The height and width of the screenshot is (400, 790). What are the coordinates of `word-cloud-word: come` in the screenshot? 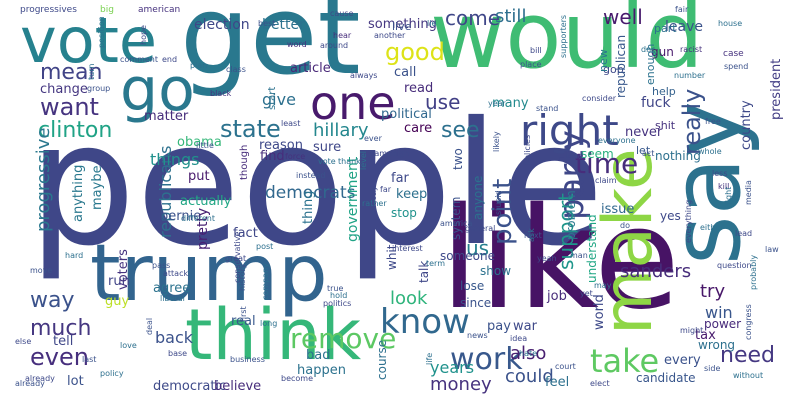 It's located at (473, 18).